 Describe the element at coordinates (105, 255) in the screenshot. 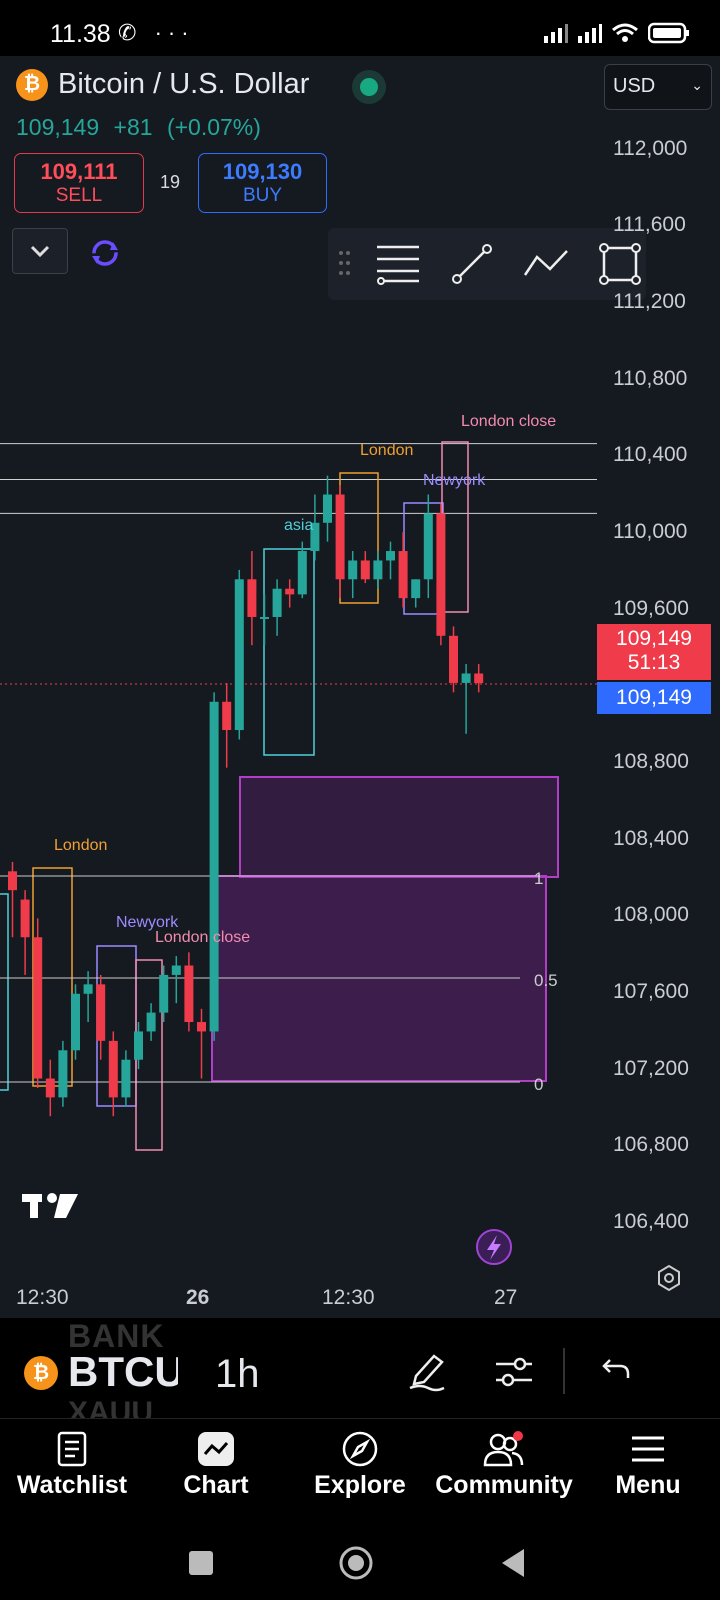

I see `sync-icon` at that location.